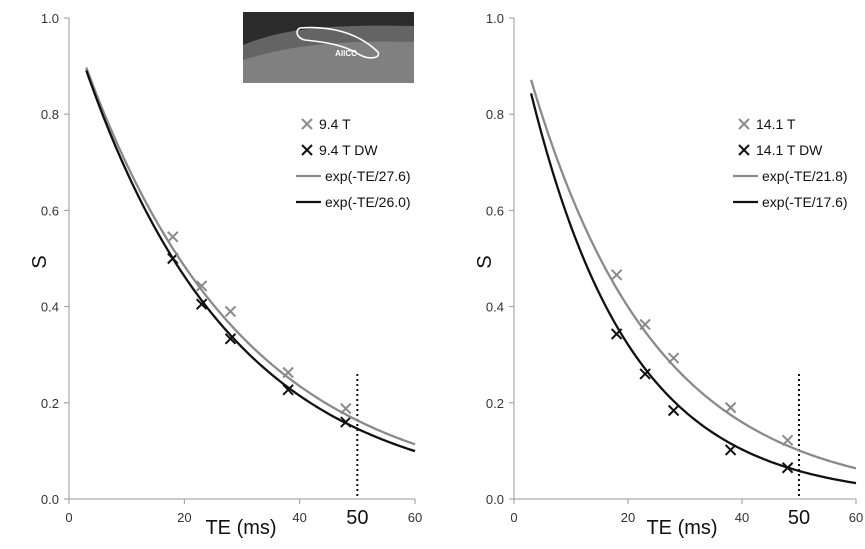 This screenshot has width=865, height=549. Describe the element at coordinates (328, 62) in the screenshot. I see `inset-tissue` at that location.